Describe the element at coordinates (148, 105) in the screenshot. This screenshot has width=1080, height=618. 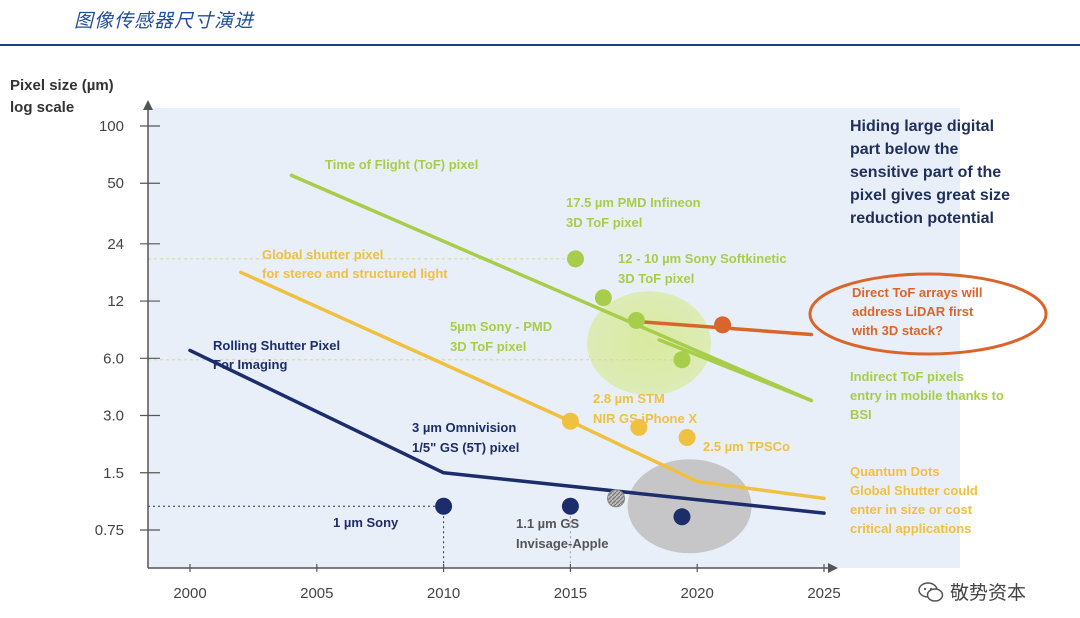
I see `y-axis-arrow` at that location.